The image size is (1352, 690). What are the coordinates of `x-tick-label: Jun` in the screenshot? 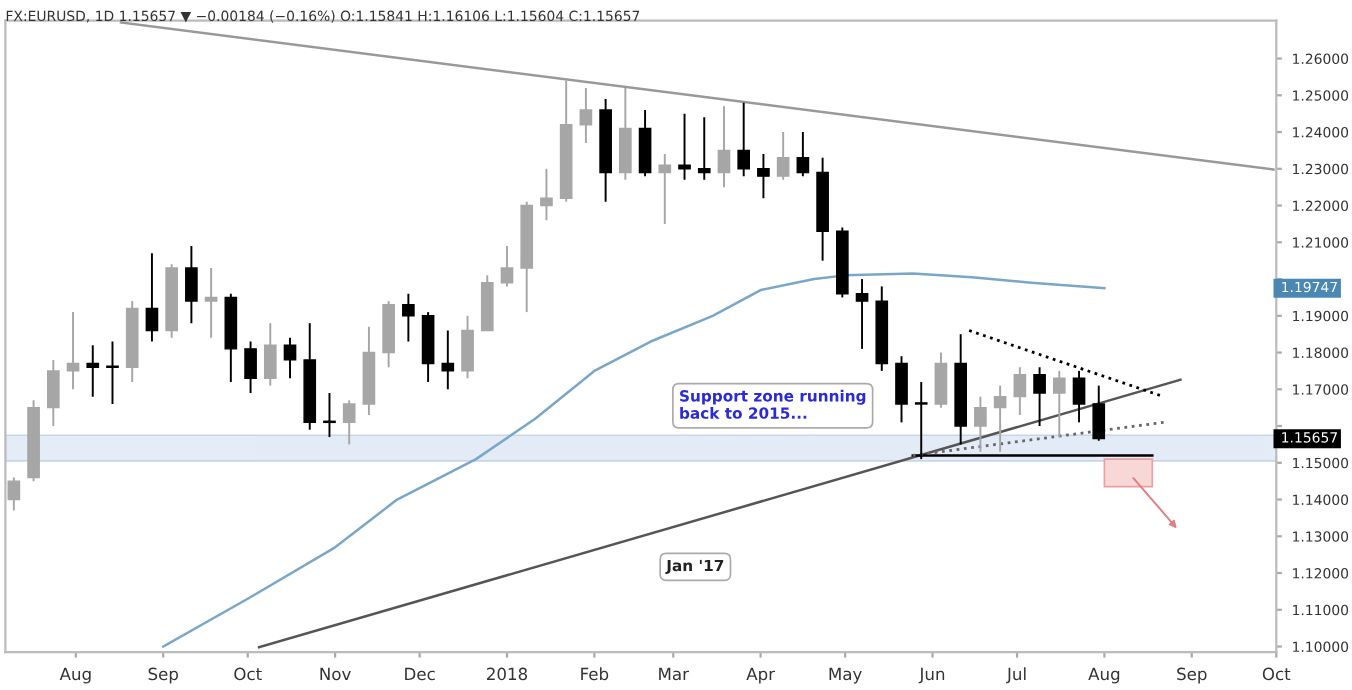 It's located at (931, 675).